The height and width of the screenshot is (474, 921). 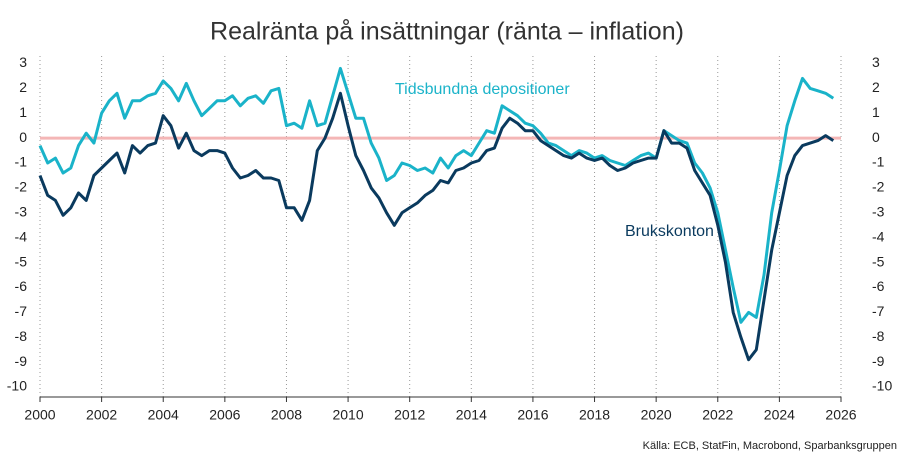 I want to click on x-tick-label: 2012, so click(x=409, y=415).